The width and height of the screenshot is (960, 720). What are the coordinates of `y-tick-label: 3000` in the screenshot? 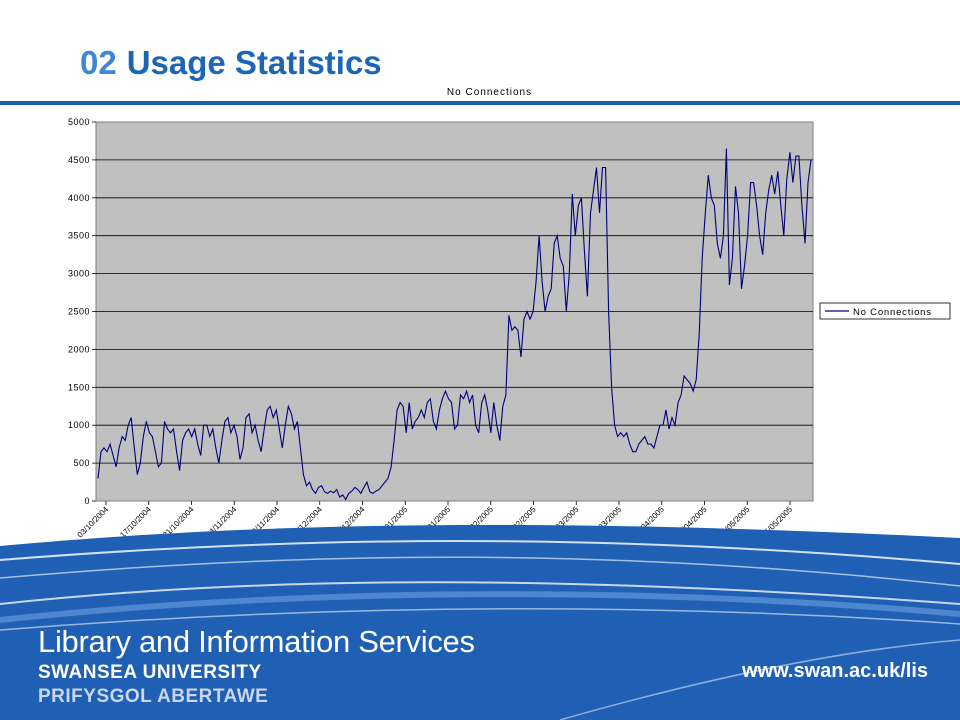 It's located at (79, 274).